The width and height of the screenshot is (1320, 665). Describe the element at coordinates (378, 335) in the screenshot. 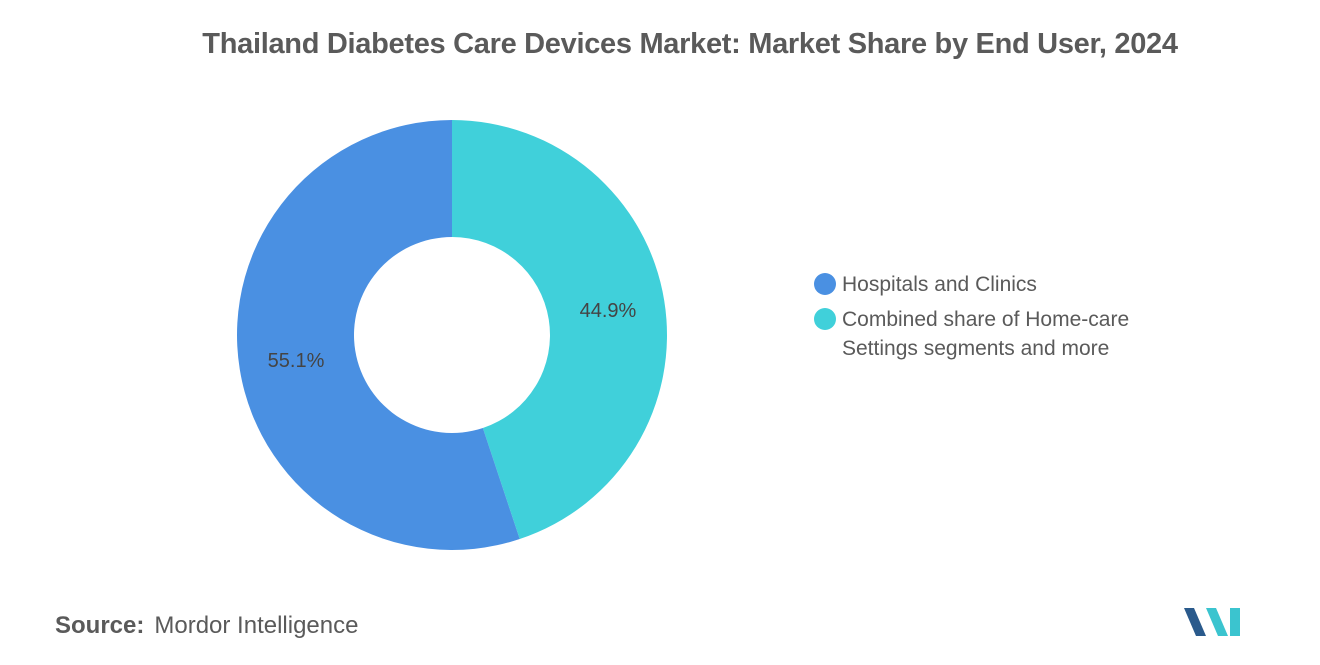

I see `slice-hospitals` at that location.